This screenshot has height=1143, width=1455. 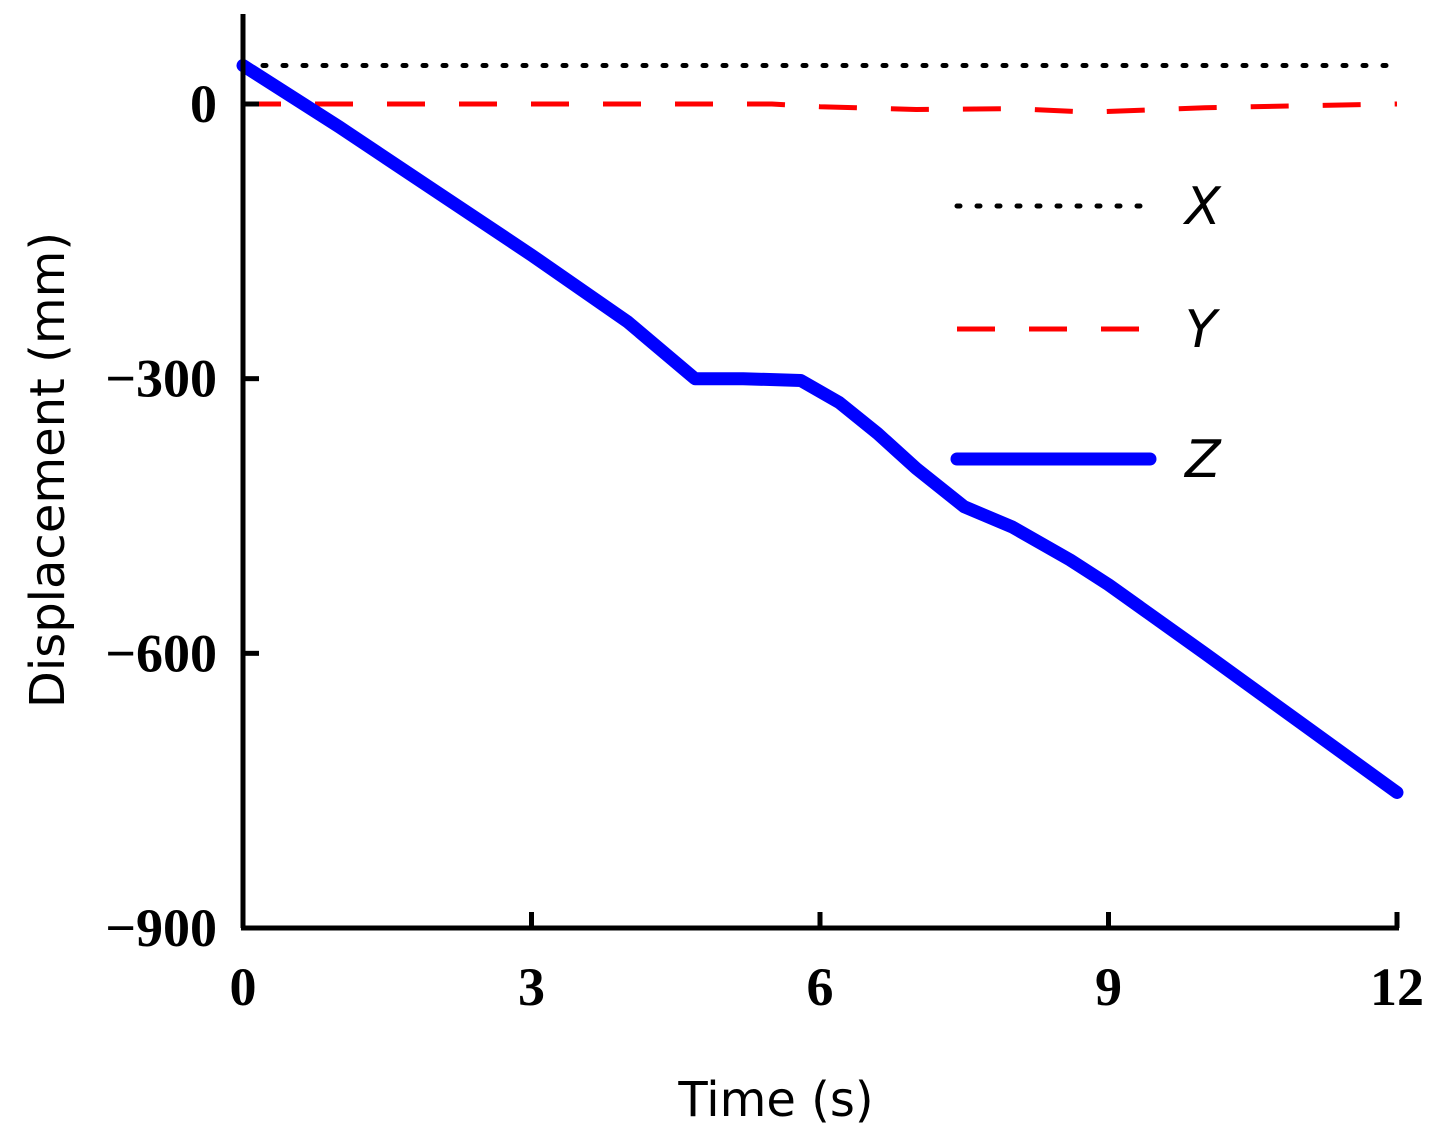 What do you see at coordinates (1397, 987) in the screenshot?
I see `x-tick-label: 12` at bounding box center [1397, 987].